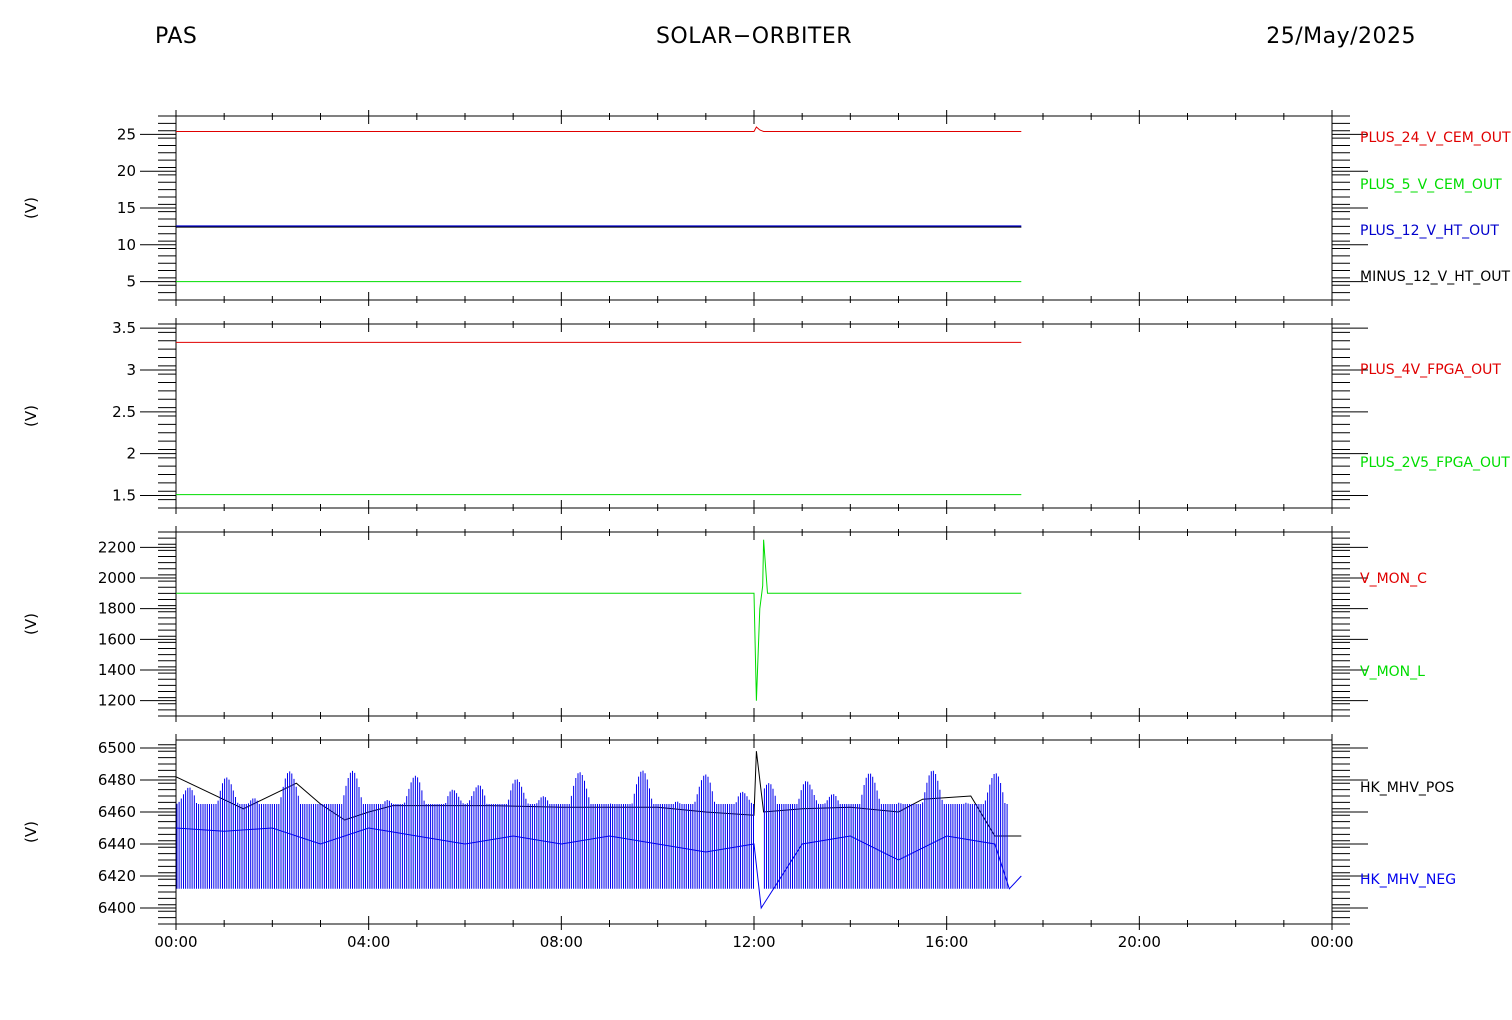  Describe the element at coordinates (176, 36) in the screenshot. I see `instrument-label: PAS` at that location.